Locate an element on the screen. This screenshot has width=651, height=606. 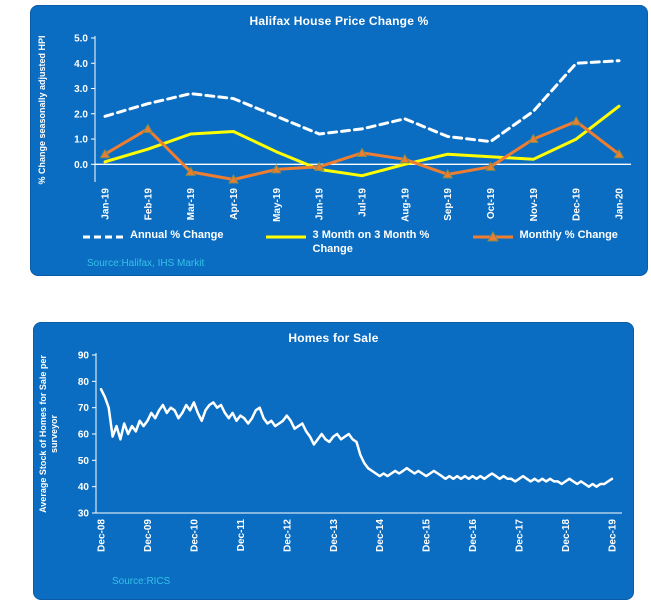
y-tick-label: 50 is located at coordinates (84, 461).